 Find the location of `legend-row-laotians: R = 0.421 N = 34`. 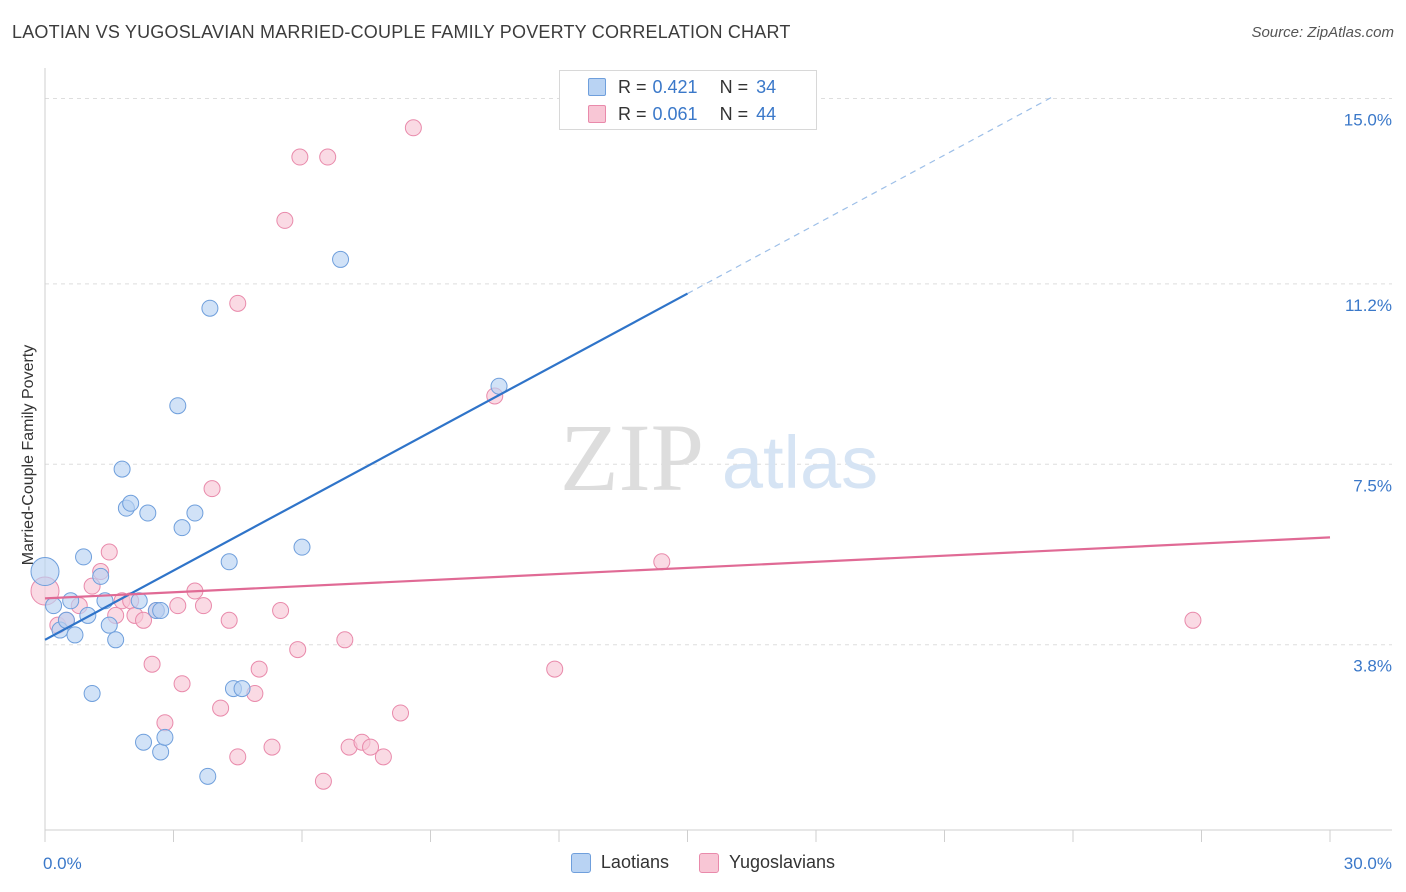

legend-row-laotians: R = 0.421 N = 34 is located at coordinates (682, 87).